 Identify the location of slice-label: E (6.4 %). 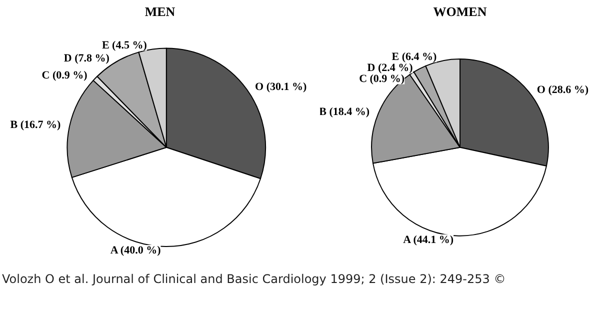
(415, 56).